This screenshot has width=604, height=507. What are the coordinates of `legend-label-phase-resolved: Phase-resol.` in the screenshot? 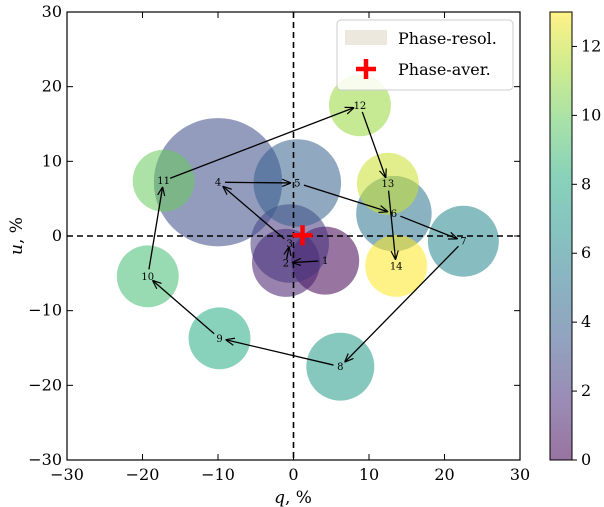 It's located at (447, 38).